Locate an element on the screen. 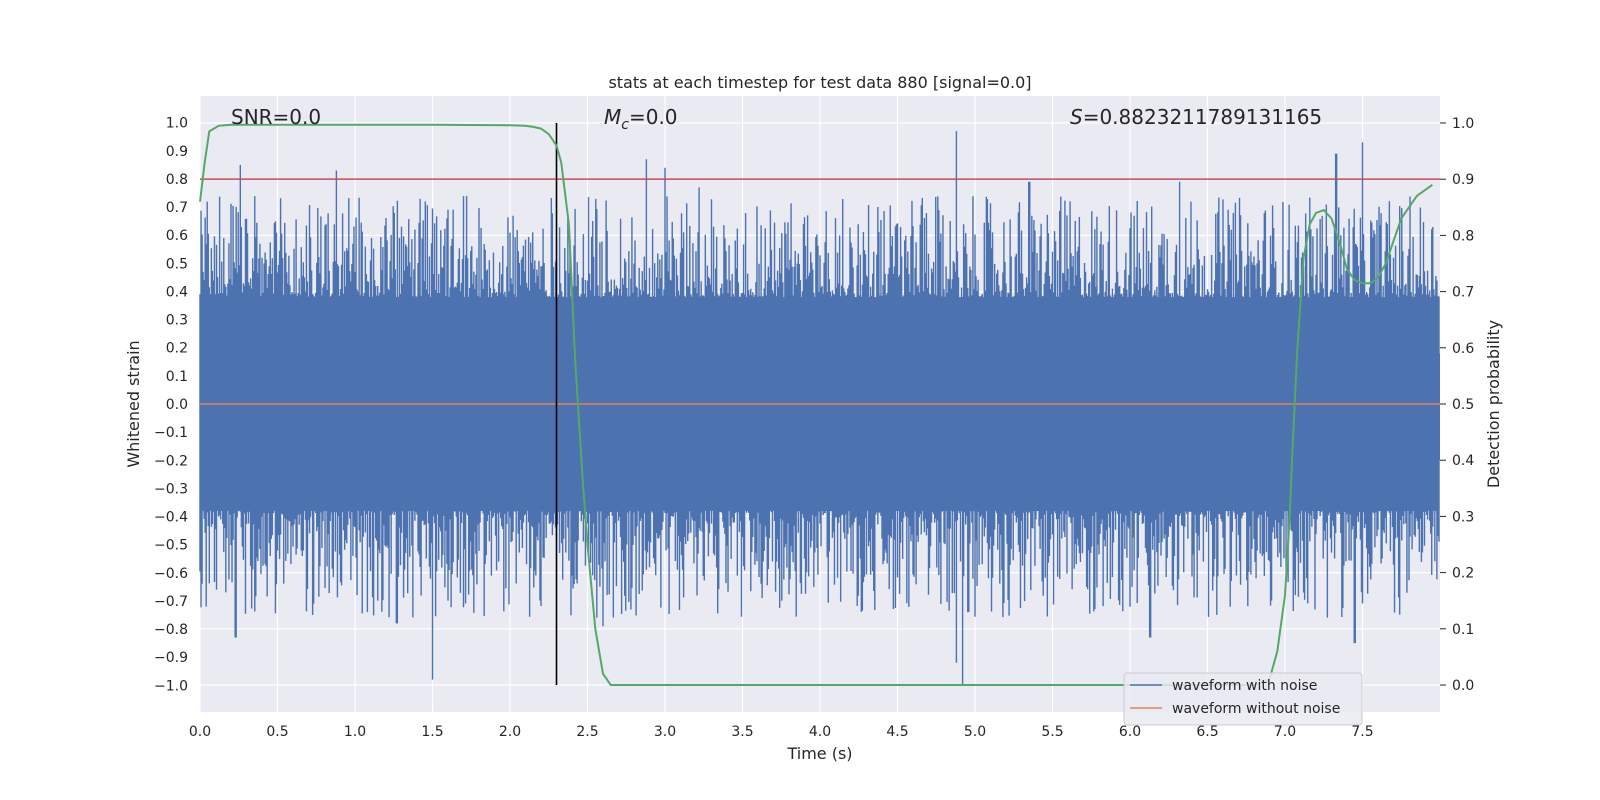 The width and height of the screenshot is (1600, 800). y-tick-label: −0.8 is located at coordinates (171, 630).